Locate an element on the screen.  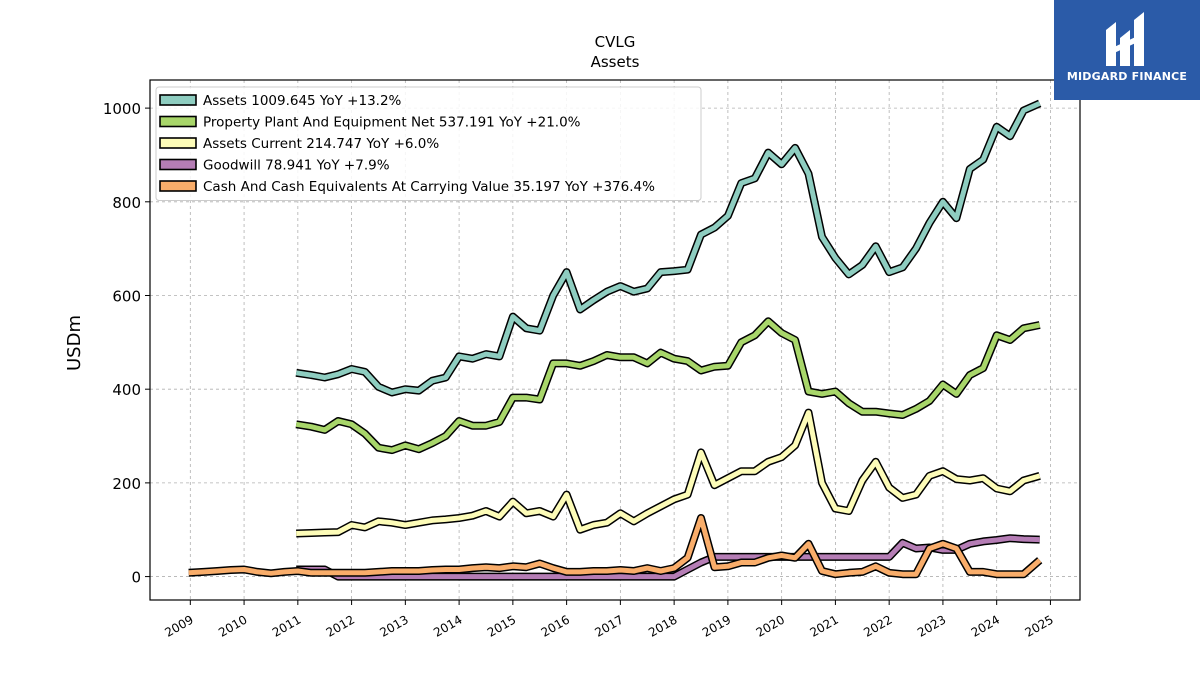
x-tick-label: 2014 is located at coordinates (447, 625).